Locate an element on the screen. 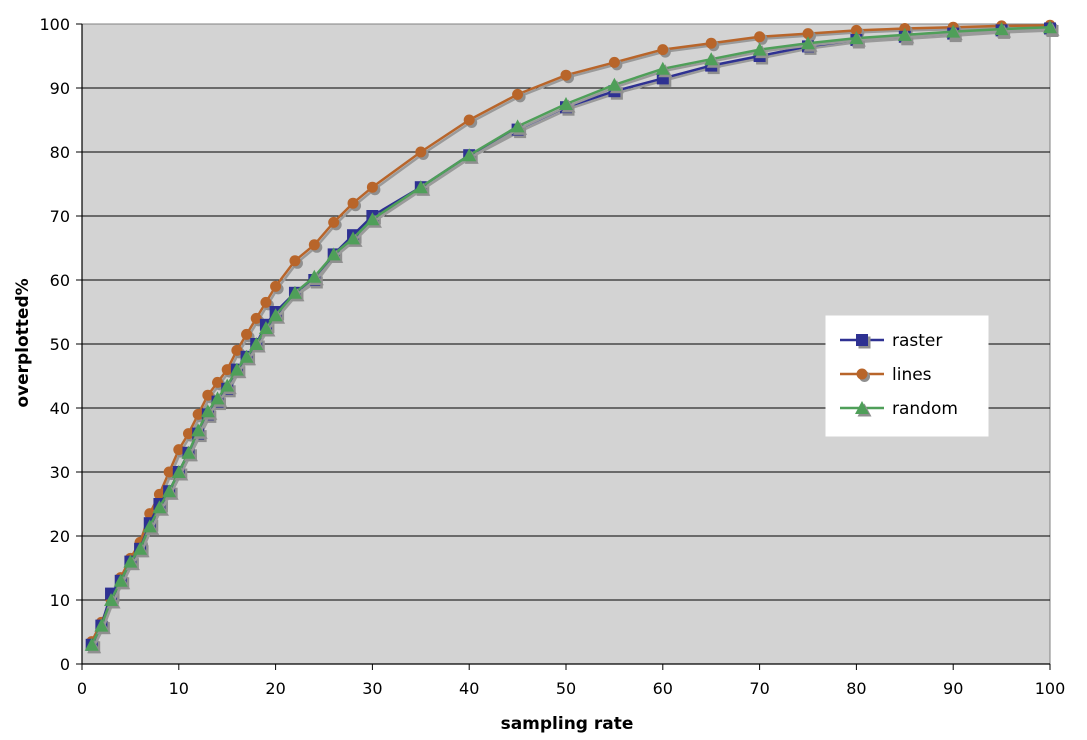 Image resolution: width=1087 pixels, height=740 pixels. y-tick-label: 80 is located at coordinates (60, 152).